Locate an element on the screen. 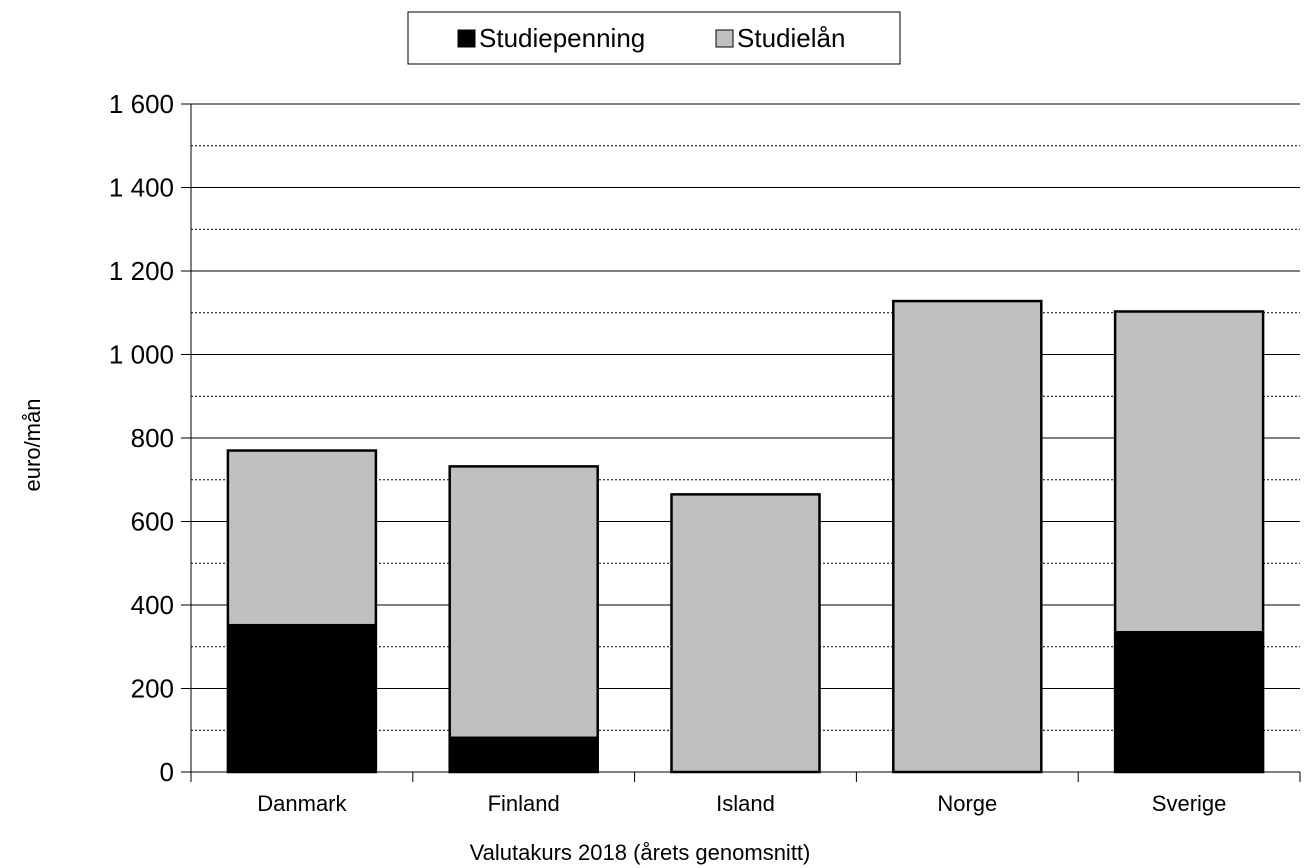 This screenshot has width=1306, height=868. y-tick-label: 200 is located at coordinates (152, 689).